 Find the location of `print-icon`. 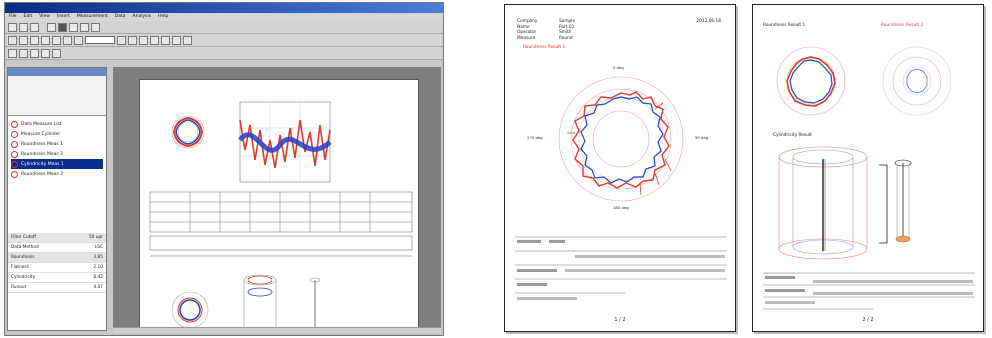

print-icon is located at coordinates (51, 27).